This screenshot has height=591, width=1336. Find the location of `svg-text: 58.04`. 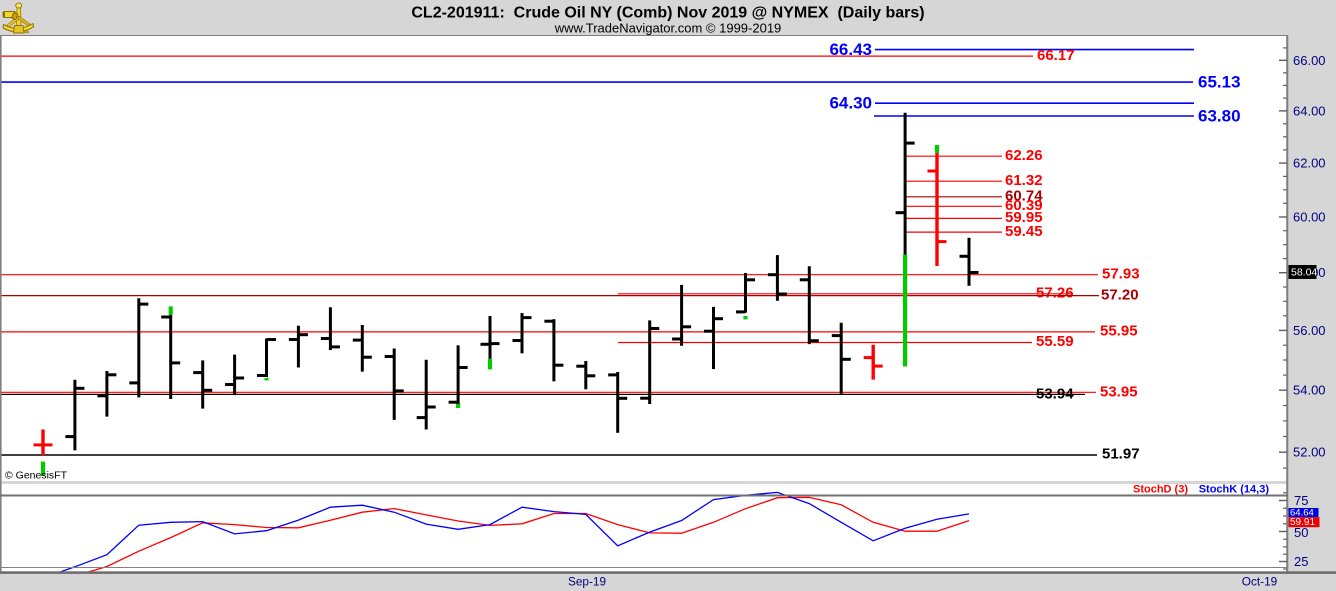

svg-text: 58.04 is located at coordinates (1304, 272).